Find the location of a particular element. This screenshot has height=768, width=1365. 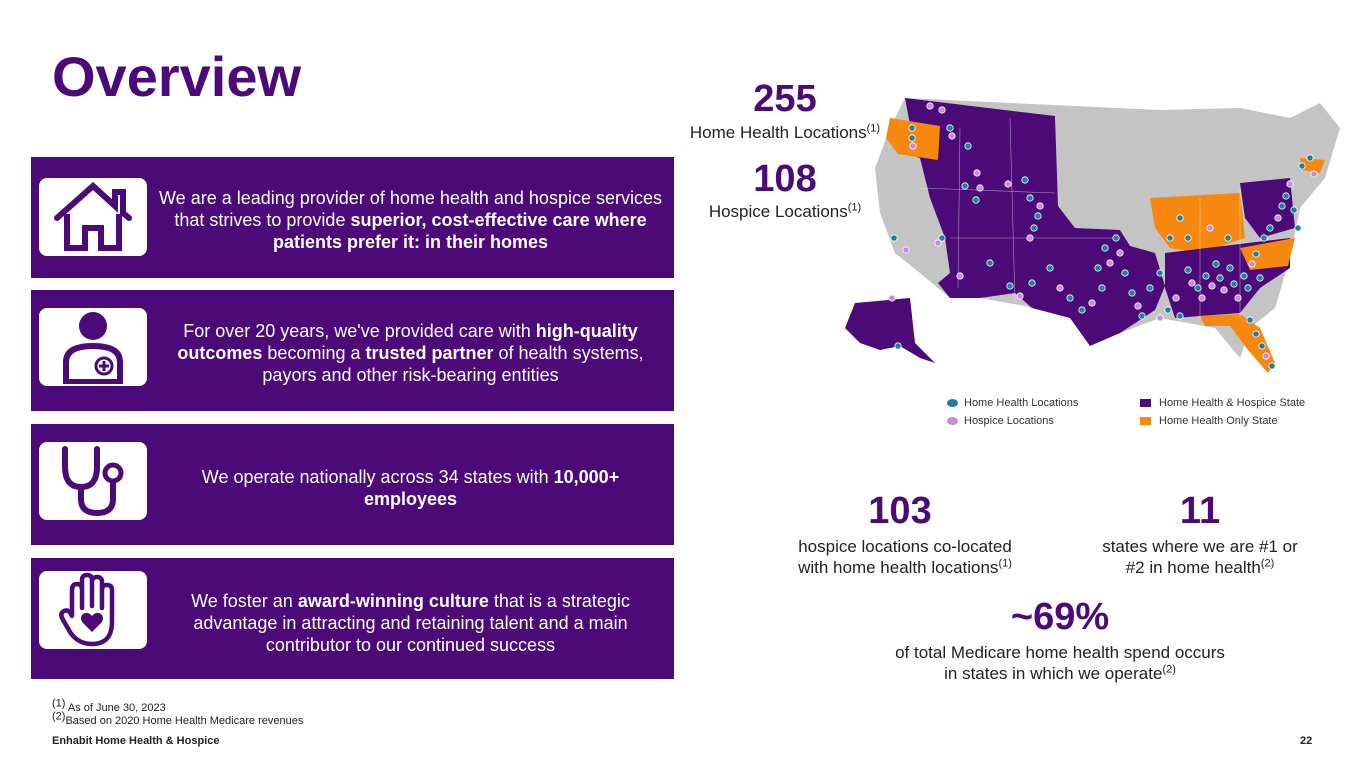

footer-company: Enhabit Home Health & Hospice is located at coordinates (136, 741).